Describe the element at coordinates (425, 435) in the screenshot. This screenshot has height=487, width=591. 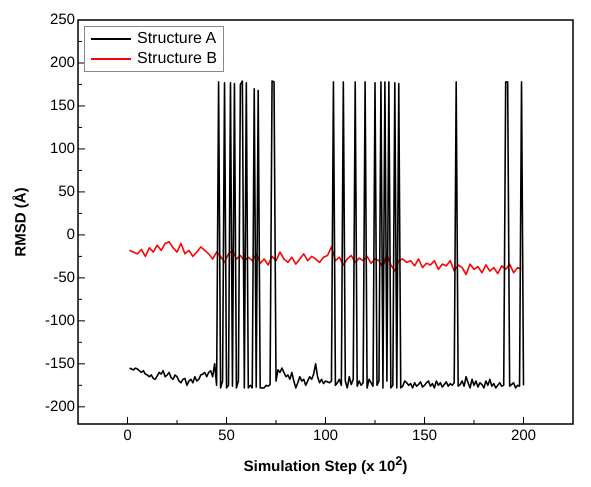
I see `x-tick-label: 150` at that location.